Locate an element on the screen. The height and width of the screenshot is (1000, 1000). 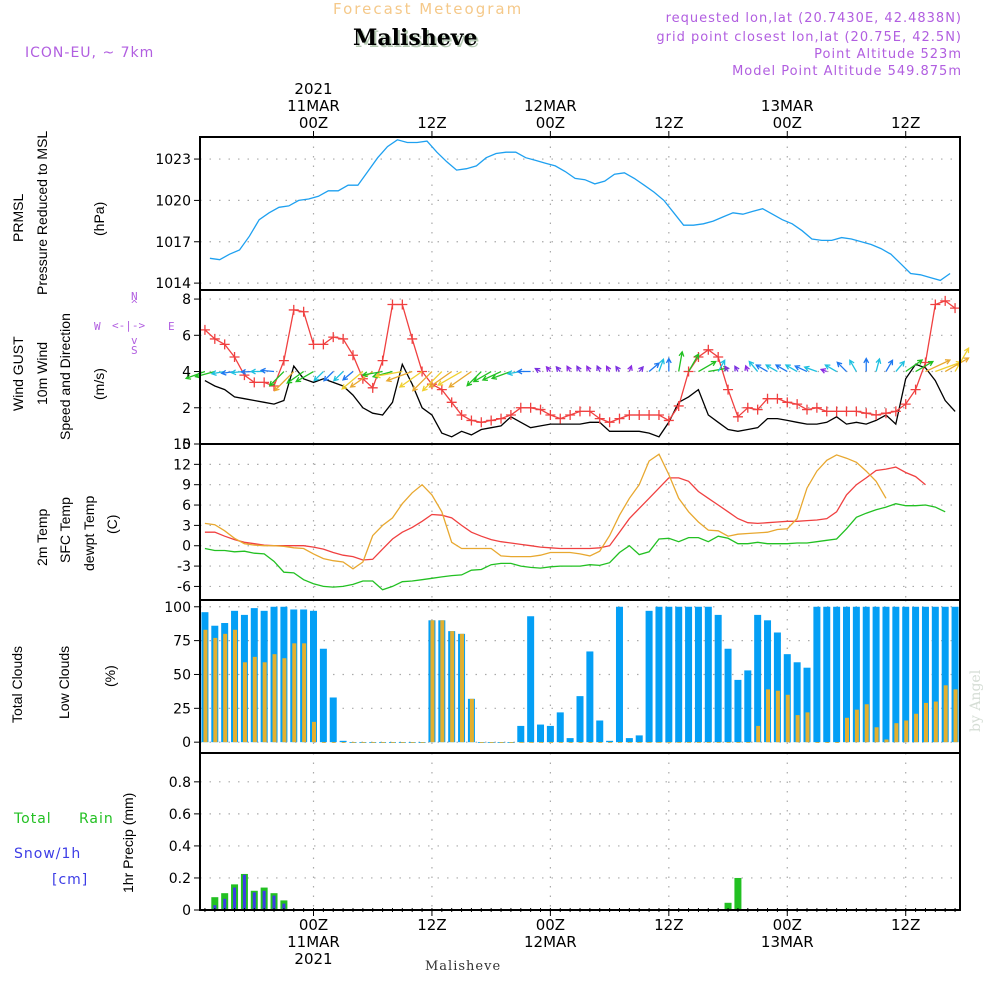
y-tick-label: 2 is located at coordinates (186, 409).